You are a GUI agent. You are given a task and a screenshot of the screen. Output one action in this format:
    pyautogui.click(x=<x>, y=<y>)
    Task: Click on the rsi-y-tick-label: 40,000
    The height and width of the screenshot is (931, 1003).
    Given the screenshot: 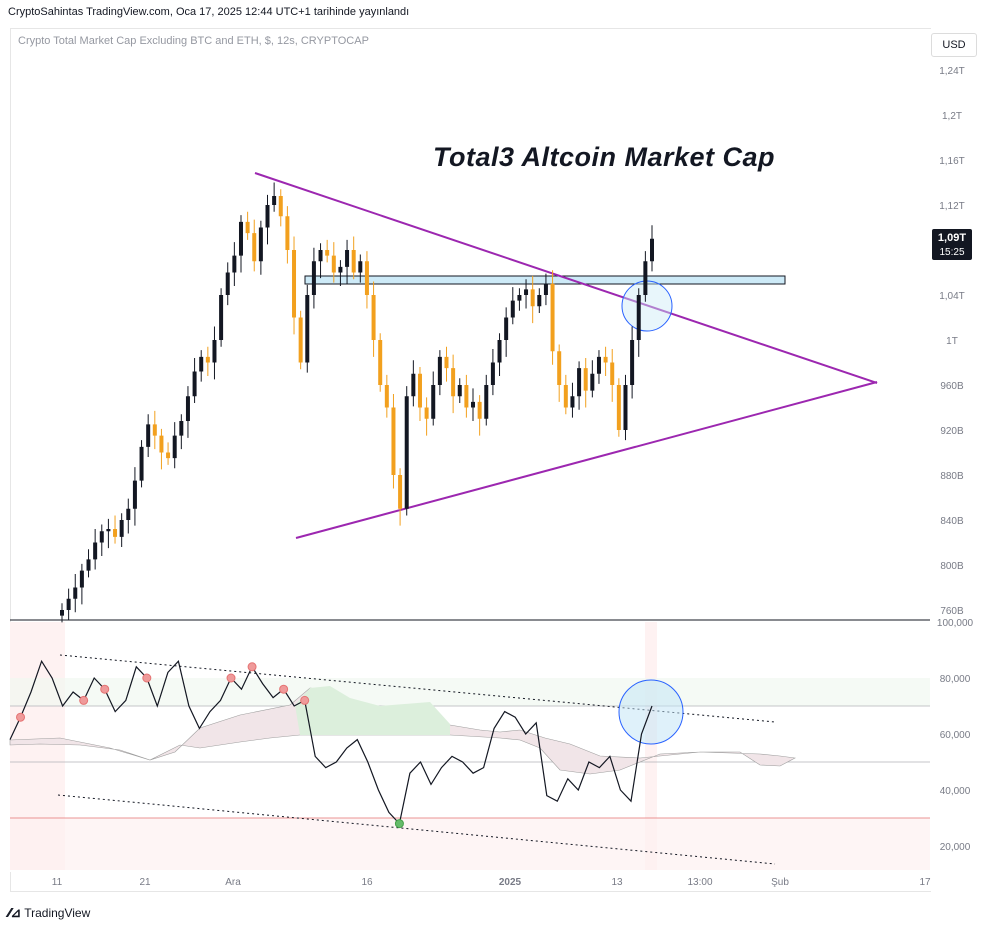 What is the action you would take?
    pyautogui.click(x=955, y=791)
    